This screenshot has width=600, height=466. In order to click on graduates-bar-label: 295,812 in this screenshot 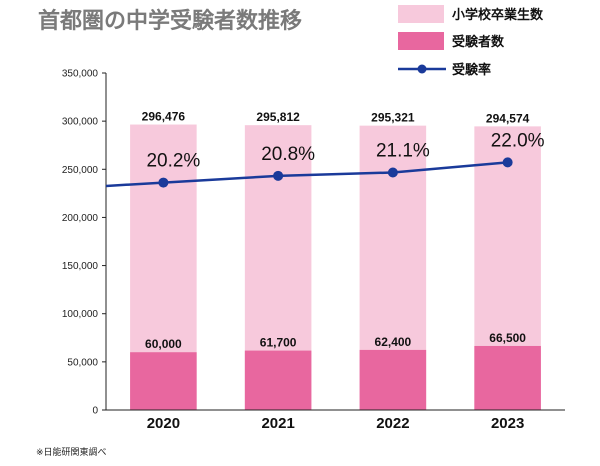, I will do `click(278, 117)`.